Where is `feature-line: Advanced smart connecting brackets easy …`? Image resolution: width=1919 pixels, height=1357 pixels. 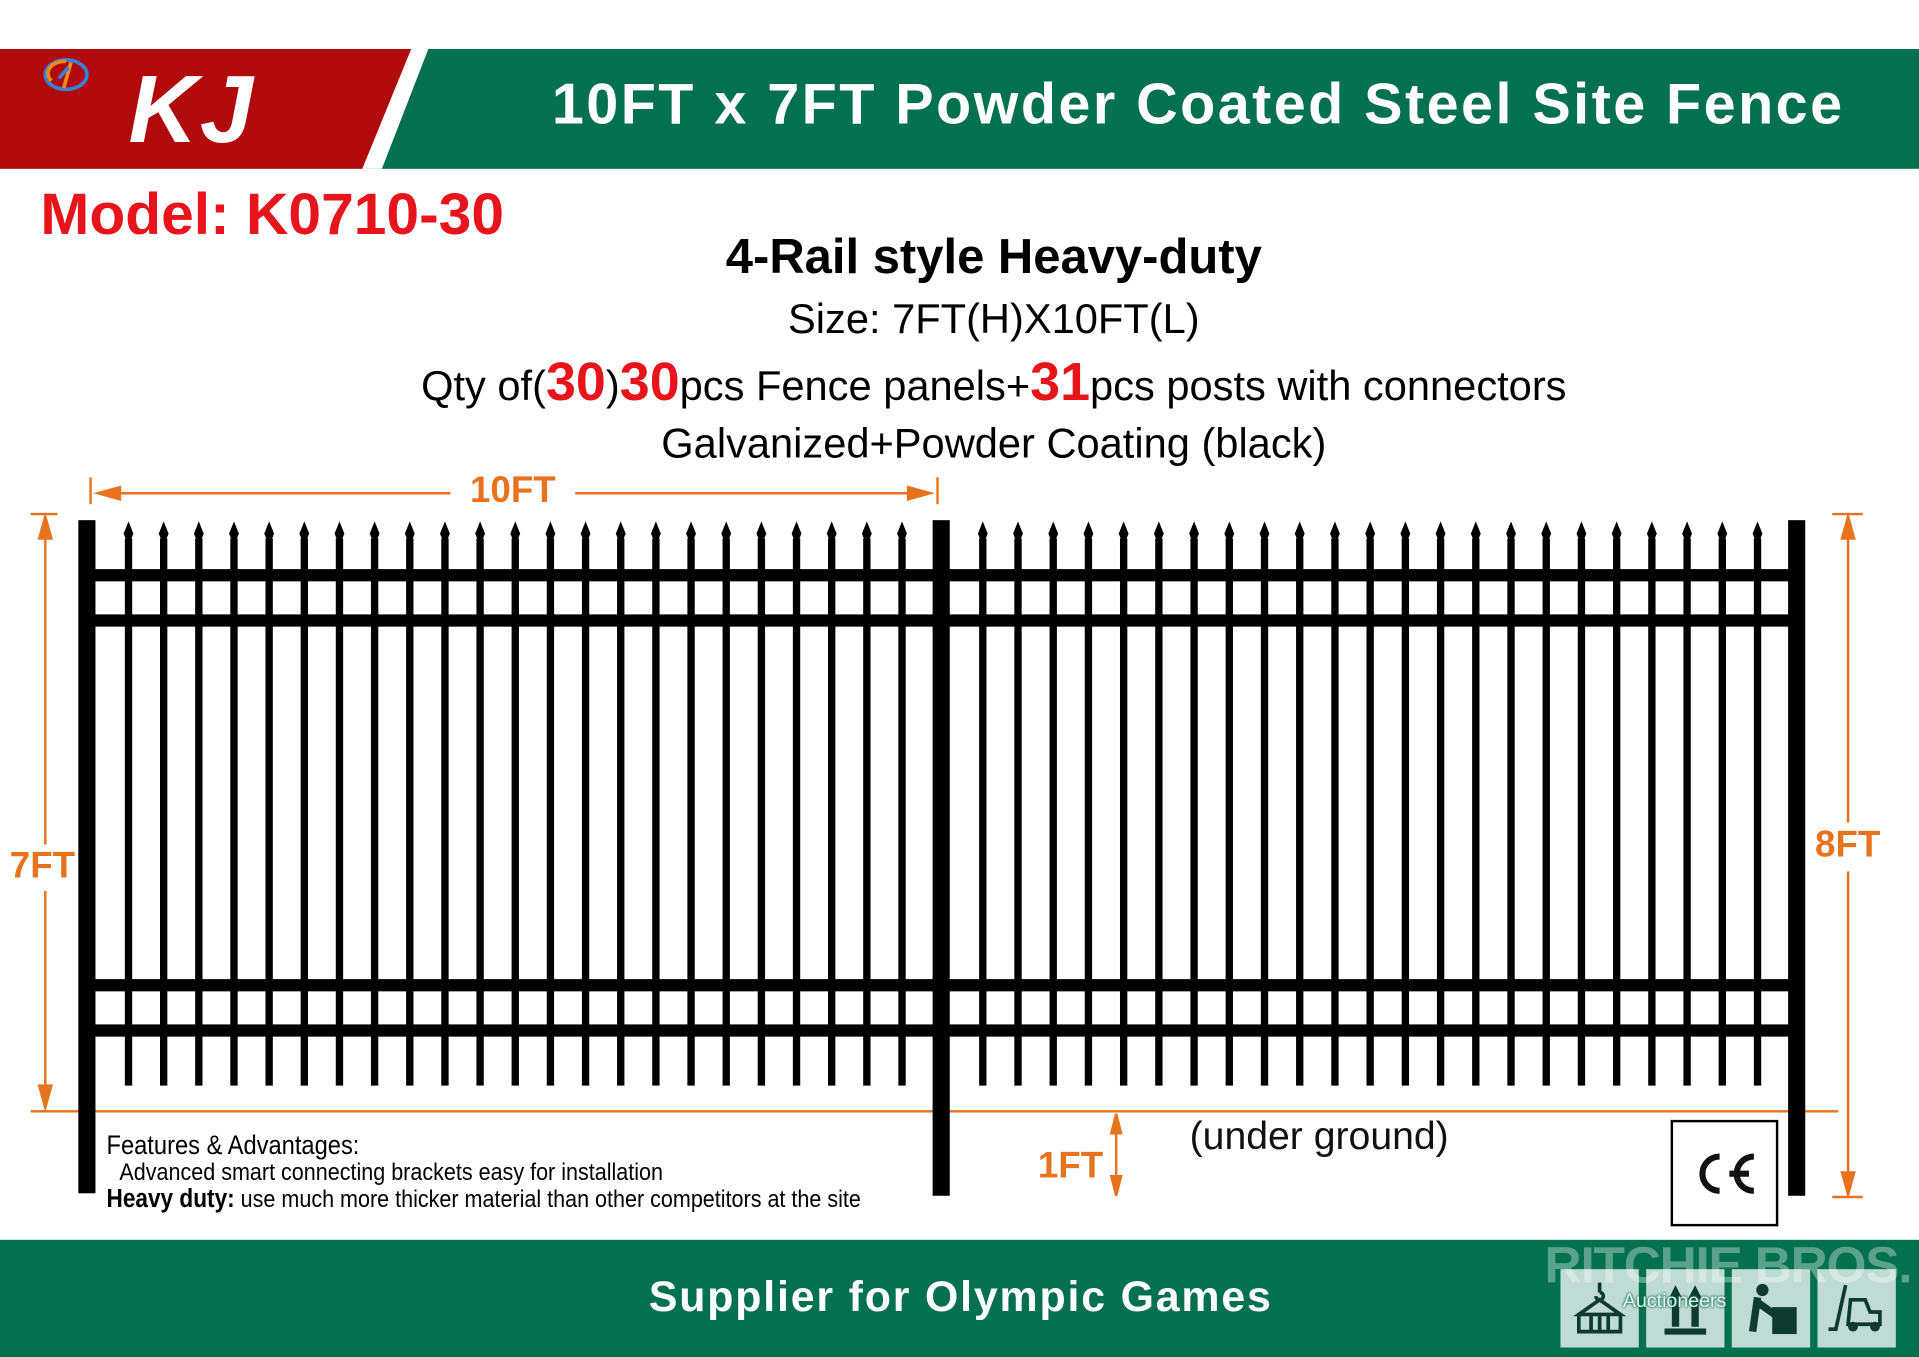 feature-line: Advanced smart connecting brackets easy … is located at coordinates (391, 1172).